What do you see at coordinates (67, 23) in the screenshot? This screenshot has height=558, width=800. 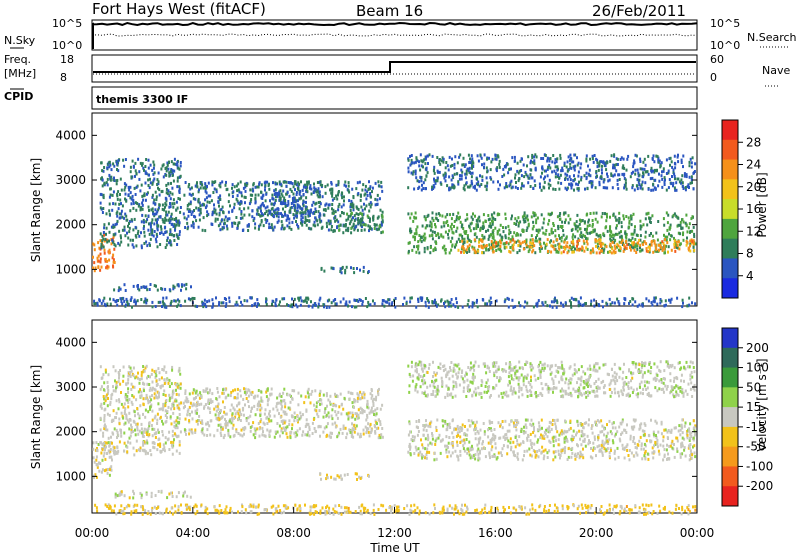 I see `nsky-tick-top: 10^5` at bounding box center [67, 23].